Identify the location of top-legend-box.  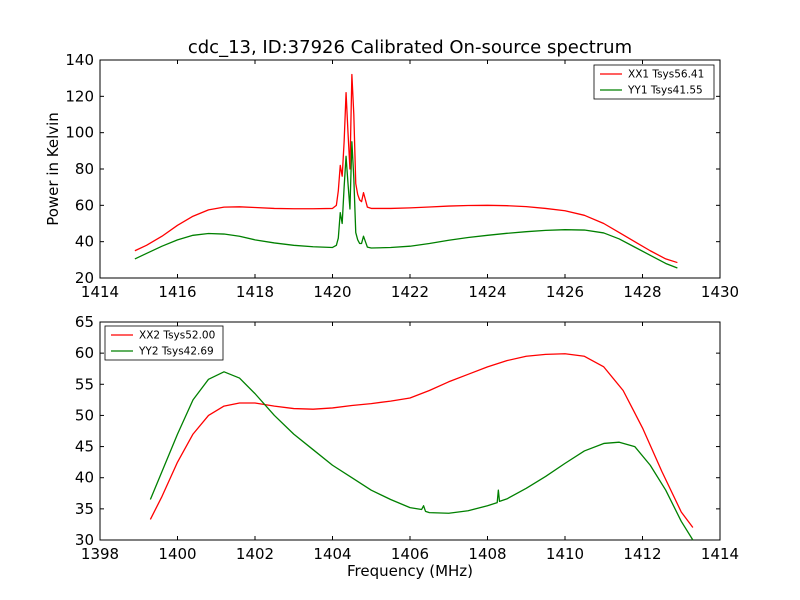
(654, 82).